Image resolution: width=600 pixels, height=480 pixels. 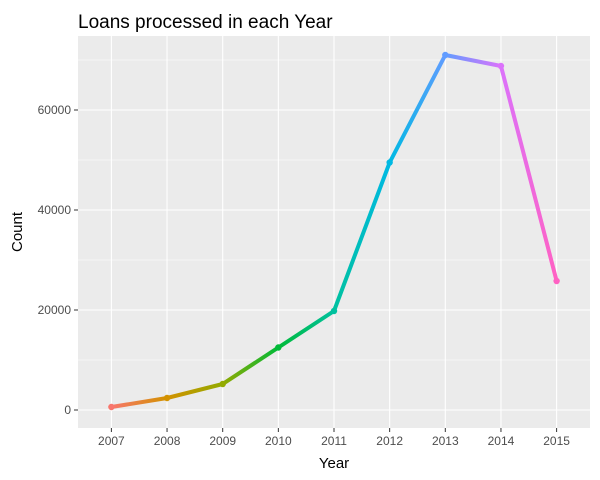 I want to click on x-axis-title: Year, so click(x=334, y=463).